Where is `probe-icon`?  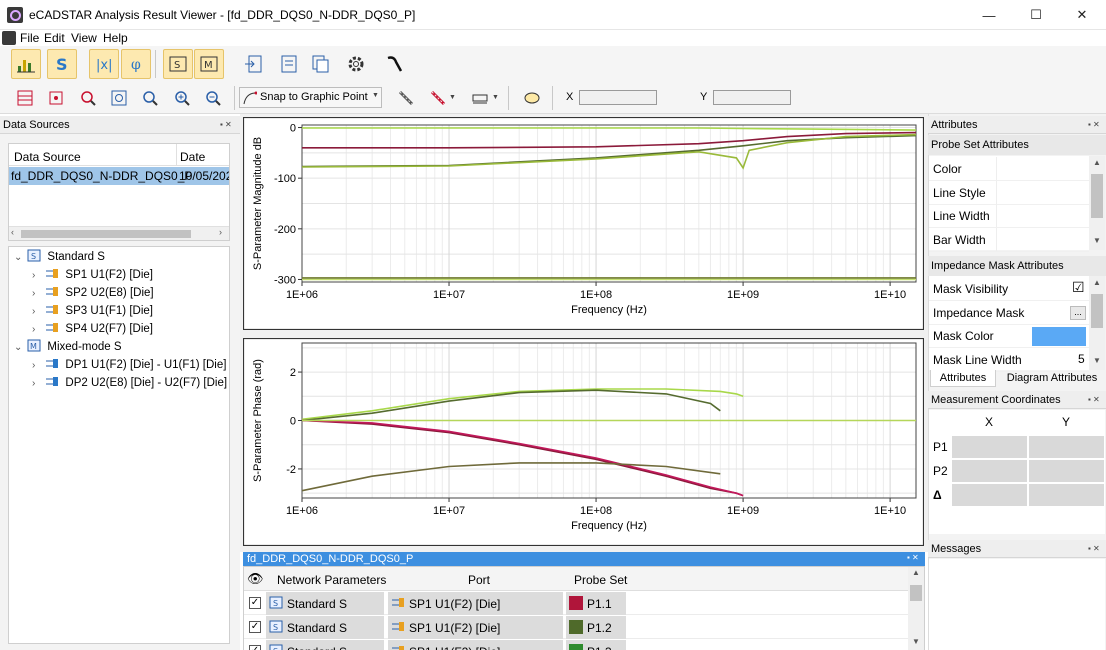 probe-icon is located at coordinates (394, 64).